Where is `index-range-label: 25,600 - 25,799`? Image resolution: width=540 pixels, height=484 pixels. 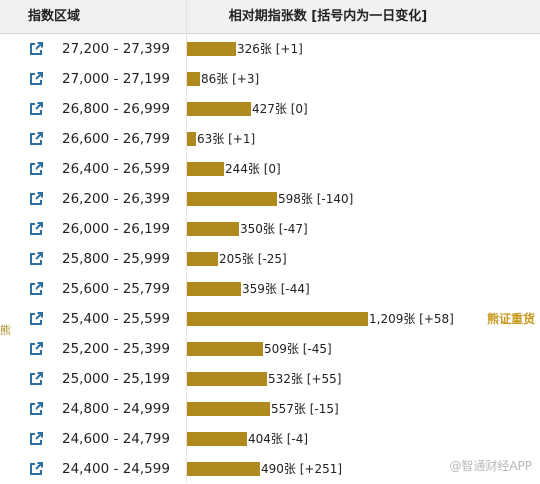 index-range-label: 25,600 - 25,799 is located at coordinates (116, 289).